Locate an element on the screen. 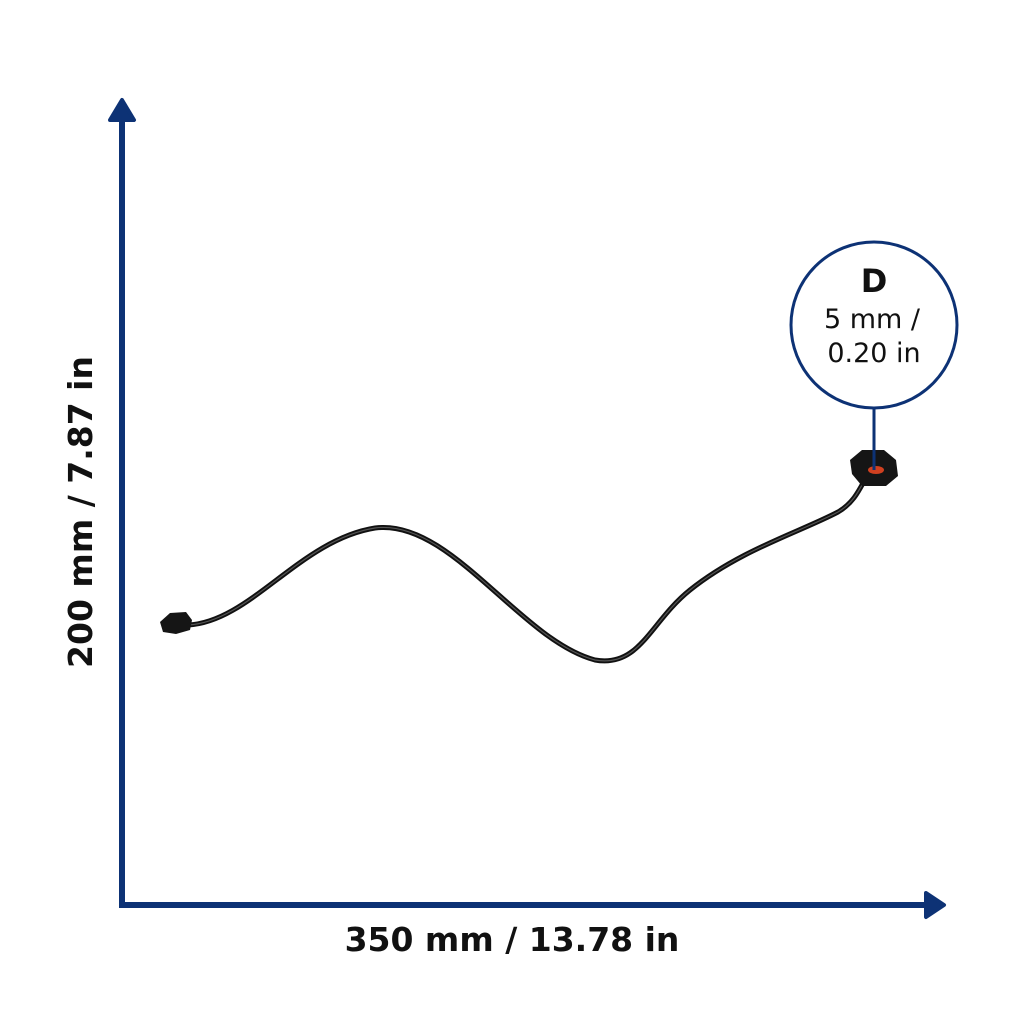 The image size is (1024, 1024). width-label: 350 mm / 13.78 in is located at coordinates (512, 939).